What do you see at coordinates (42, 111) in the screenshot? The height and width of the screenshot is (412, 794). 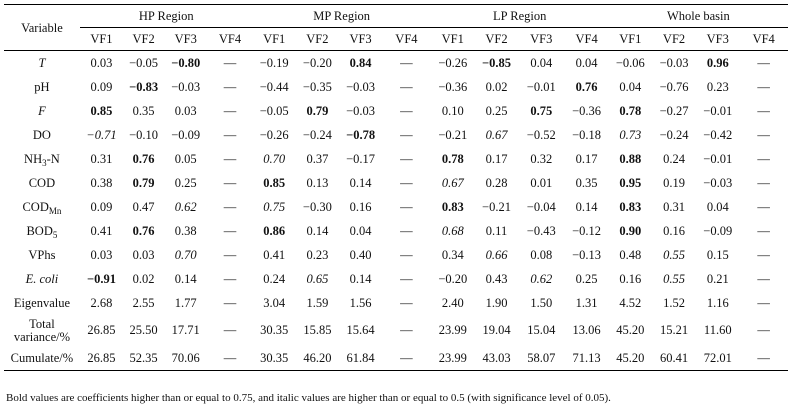 I see `row-label: F` at bounding box center [42, 111].